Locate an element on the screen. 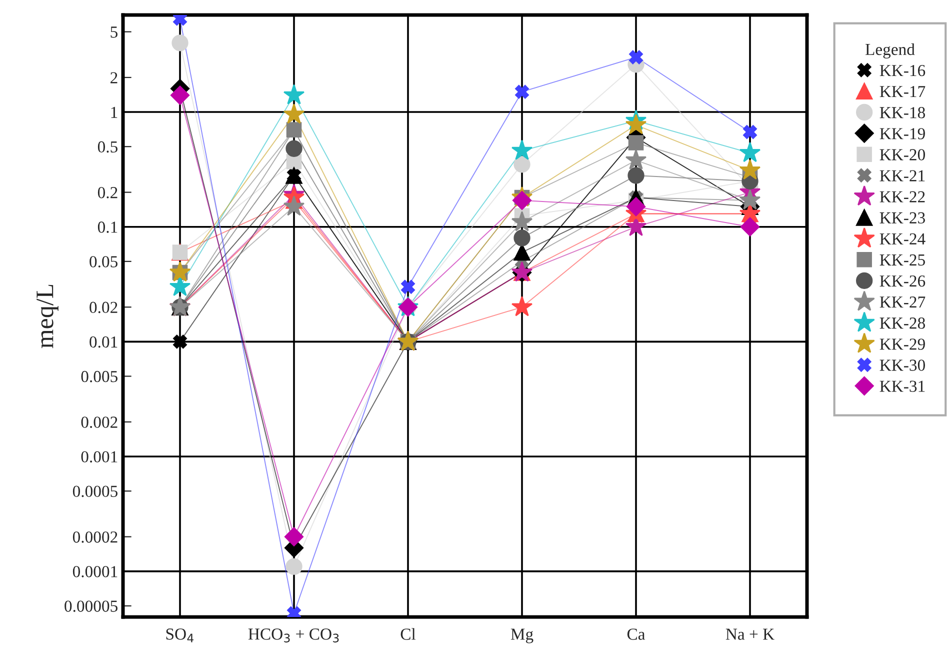  legend-label: KK-21 is located at coordinates (902, 176).